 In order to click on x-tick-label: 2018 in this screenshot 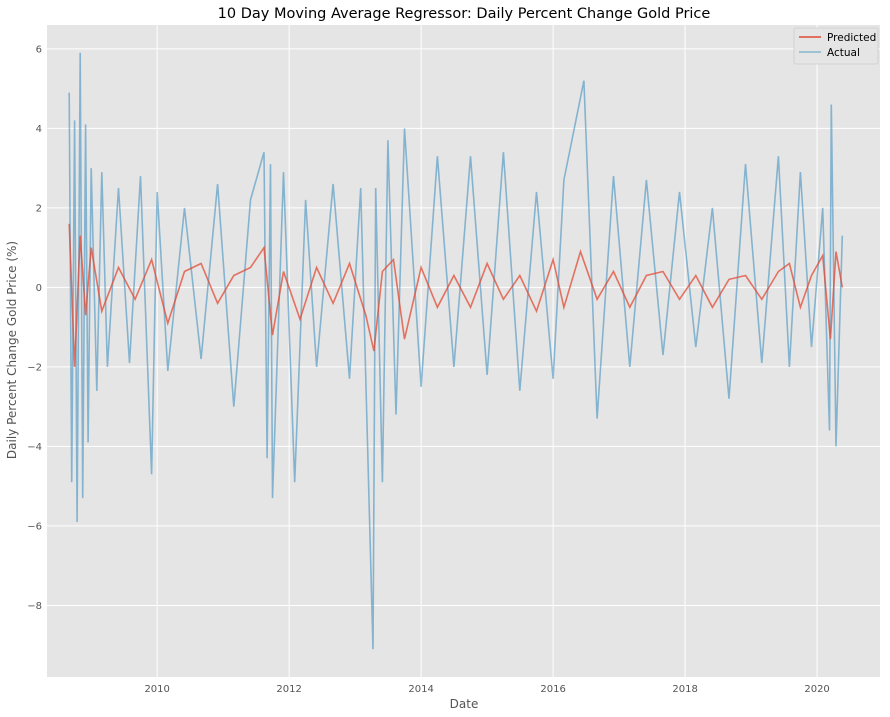, I will do `click(684, 689)`.